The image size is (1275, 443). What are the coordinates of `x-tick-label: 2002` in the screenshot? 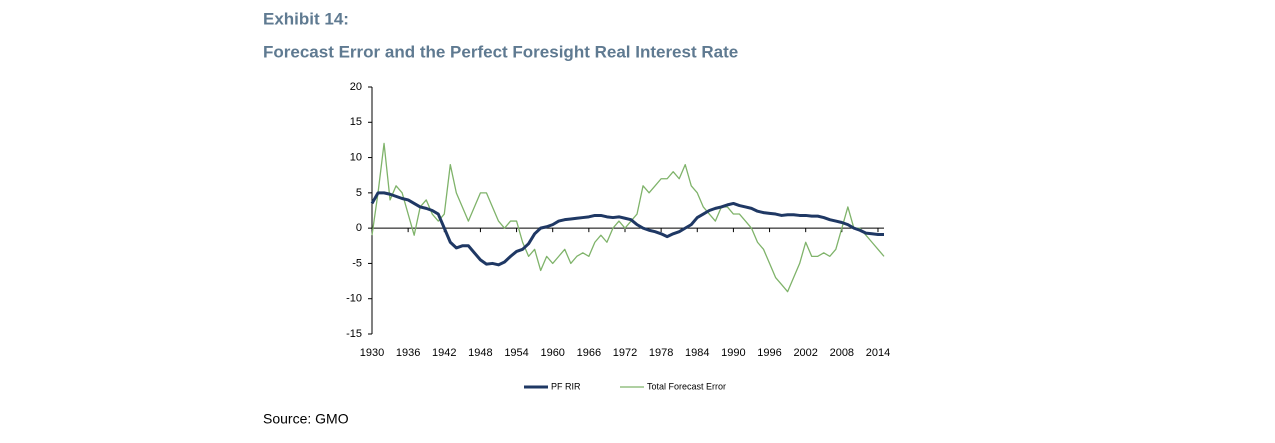 It's located at (805, 353).